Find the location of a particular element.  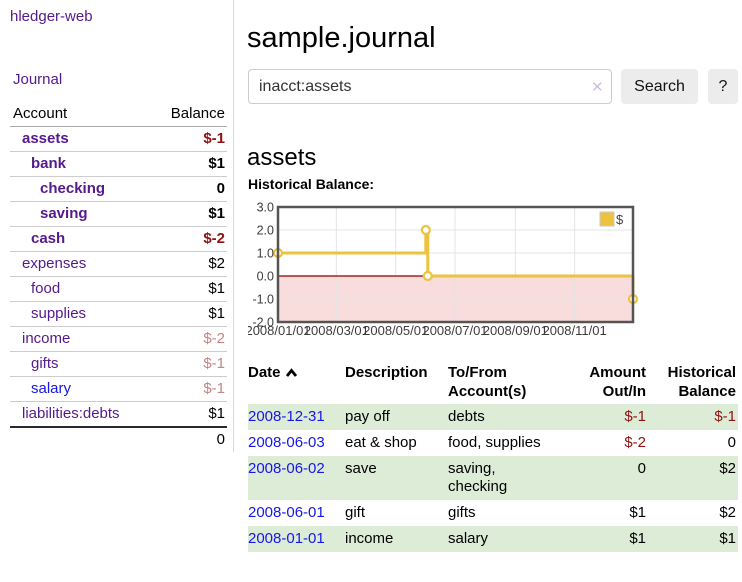

register-row: 2008-12-31 pay off debts $-1 $-1 is located at coordinates (493, 417).